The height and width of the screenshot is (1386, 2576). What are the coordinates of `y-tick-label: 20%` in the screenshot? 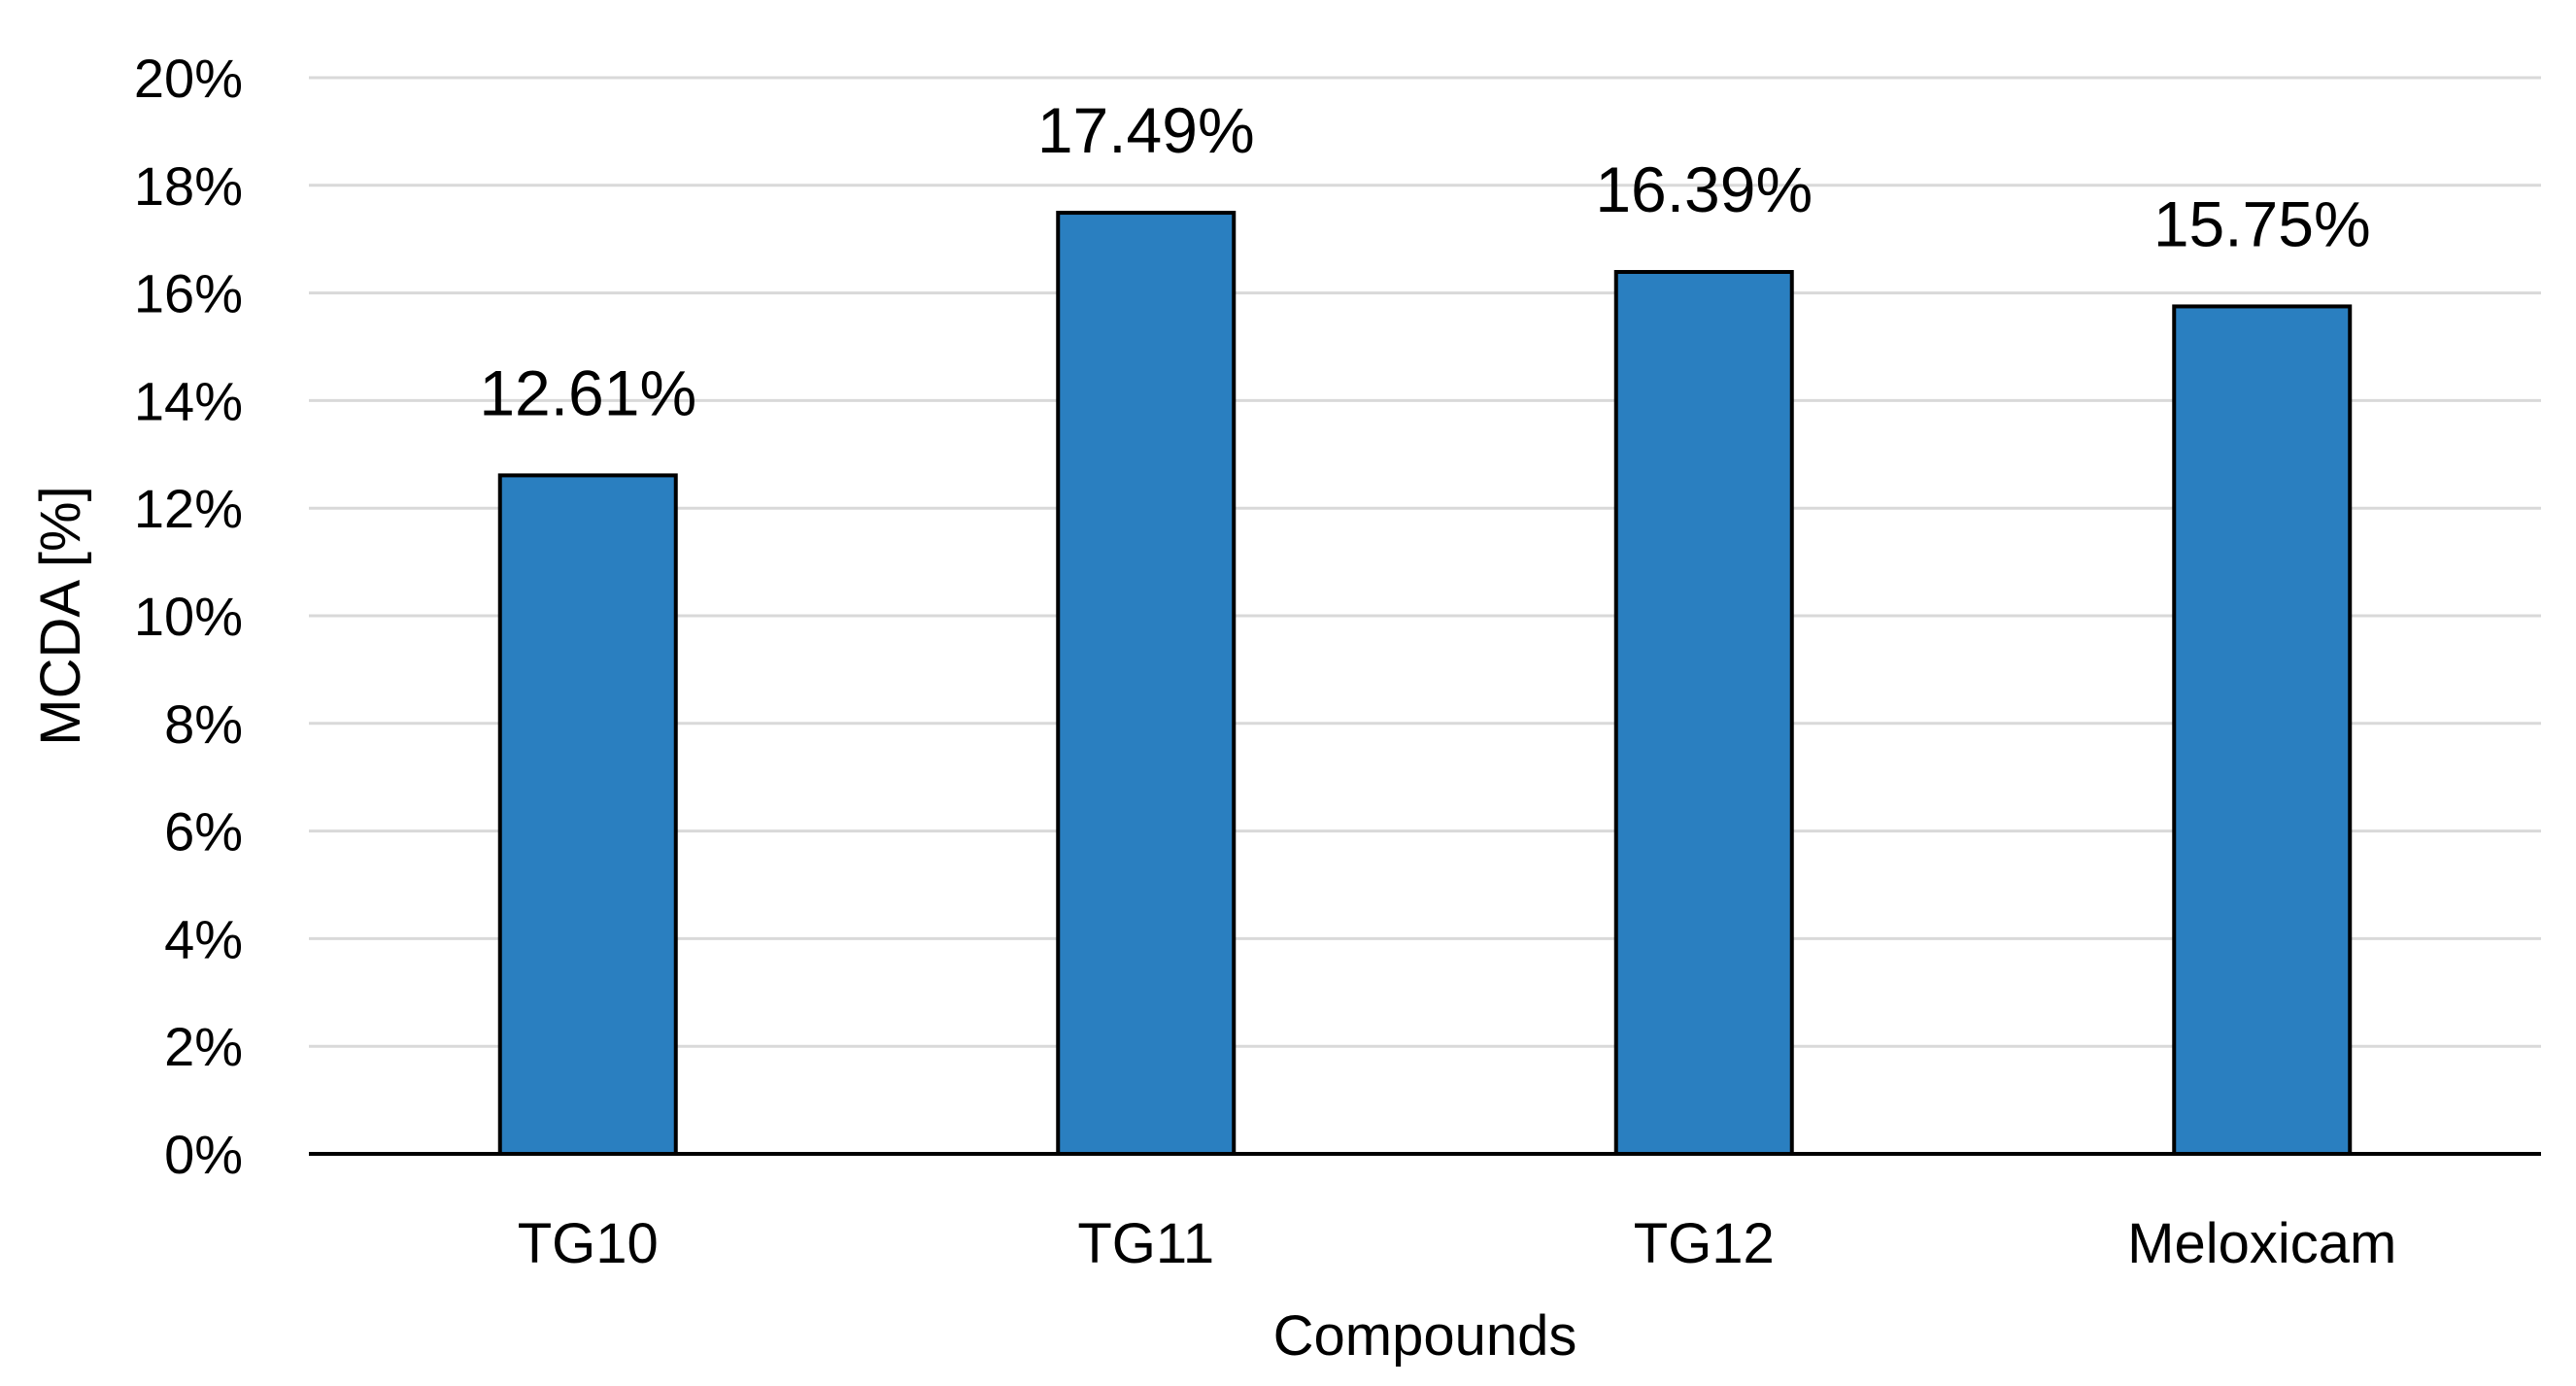 It's located at (188, 79).